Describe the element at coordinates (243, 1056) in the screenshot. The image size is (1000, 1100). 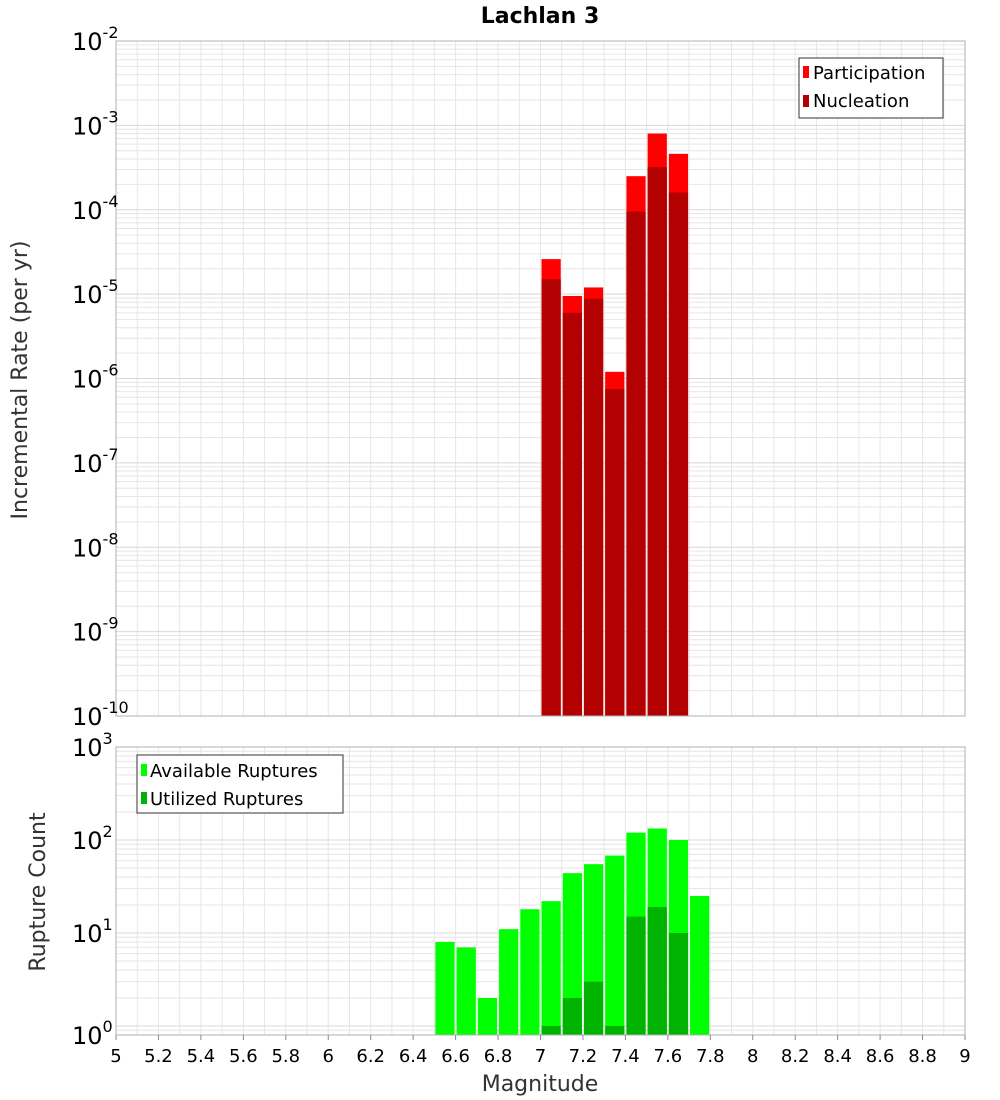
I see `x-tick-label: 5.6` at that location.